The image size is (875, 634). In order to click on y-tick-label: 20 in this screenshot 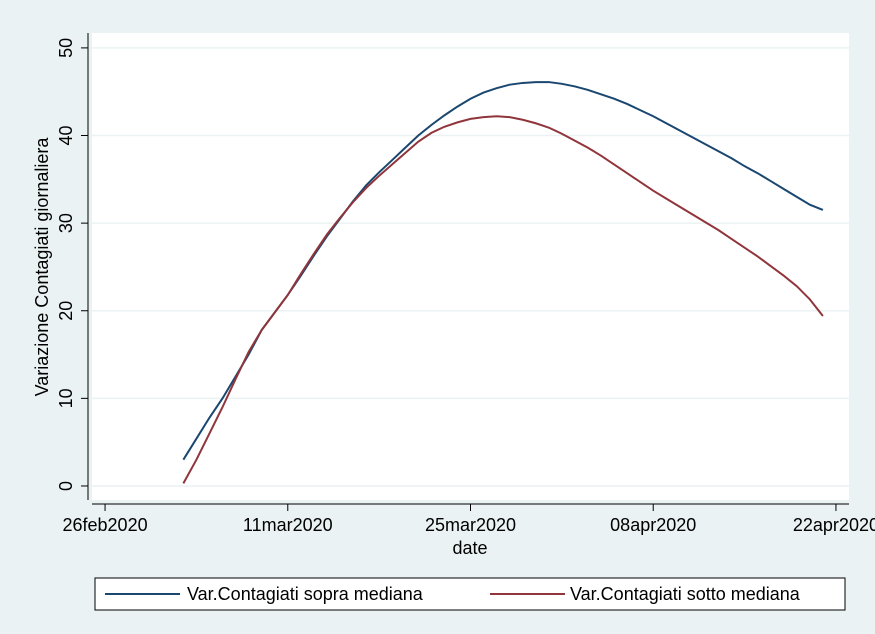, I will do `click(66, 311)`.